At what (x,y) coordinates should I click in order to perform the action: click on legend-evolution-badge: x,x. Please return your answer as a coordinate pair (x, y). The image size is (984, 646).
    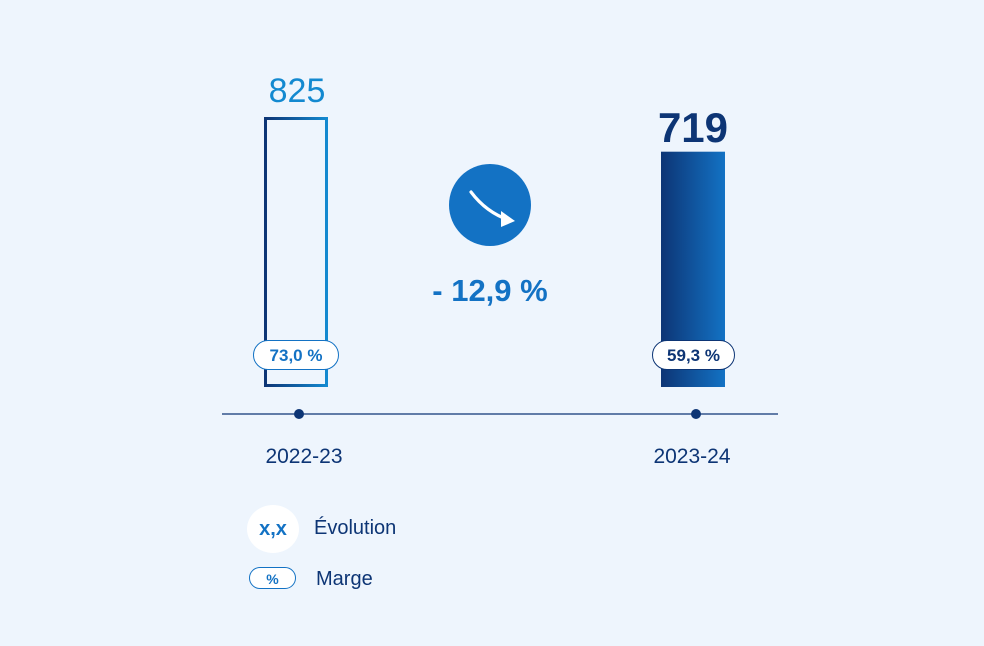
    Looking at the image, I should click on (273, 529).